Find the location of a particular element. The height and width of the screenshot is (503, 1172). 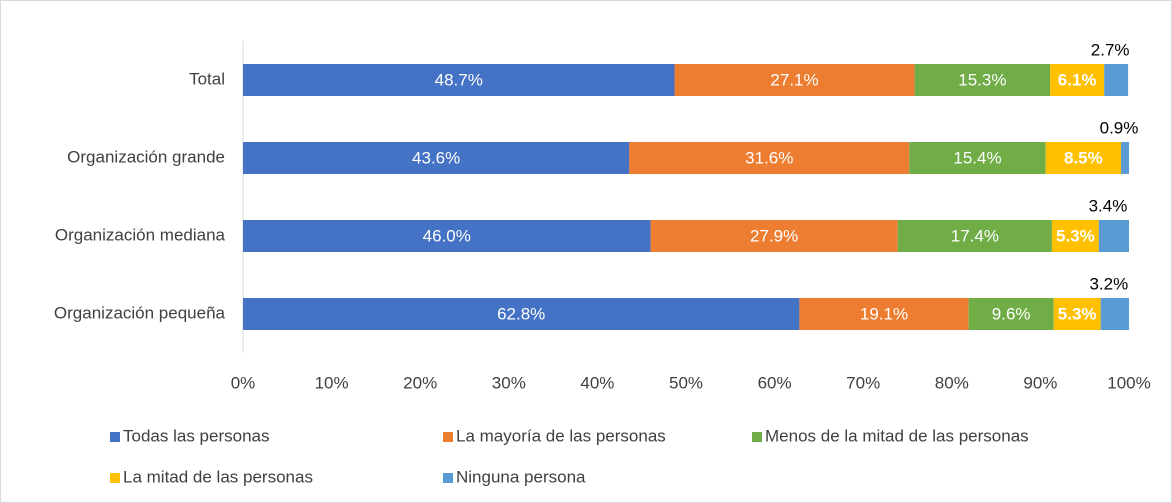

data-label: 46.0% is located at coordinates (447, 235).